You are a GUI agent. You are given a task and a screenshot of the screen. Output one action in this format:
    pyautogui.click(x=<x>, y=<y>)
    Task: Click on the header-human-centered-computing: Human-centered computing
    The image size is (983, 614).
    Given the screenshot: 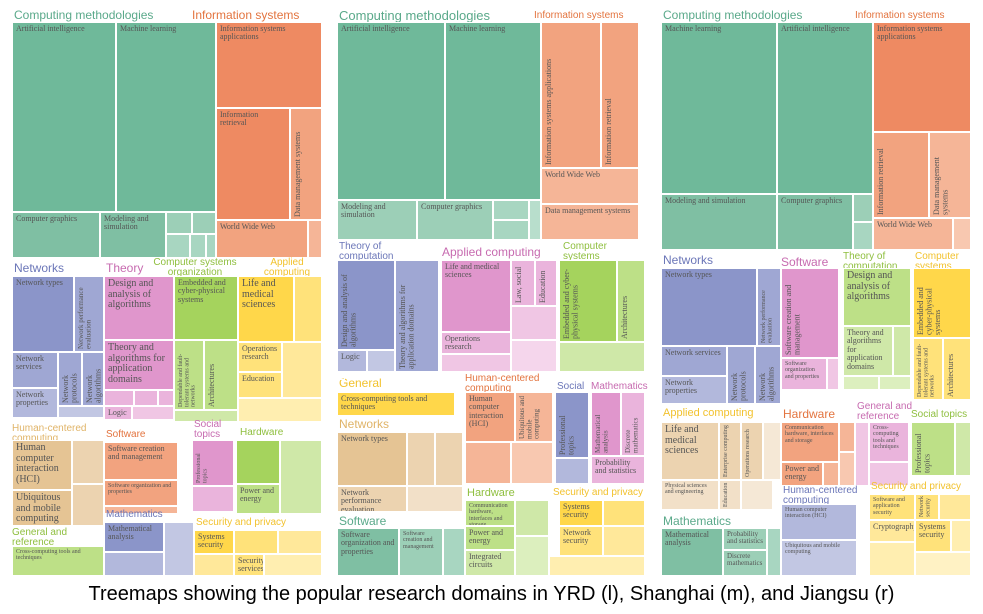 What is the action you would take?
    pyautogui.click(x=49, y=433)
    